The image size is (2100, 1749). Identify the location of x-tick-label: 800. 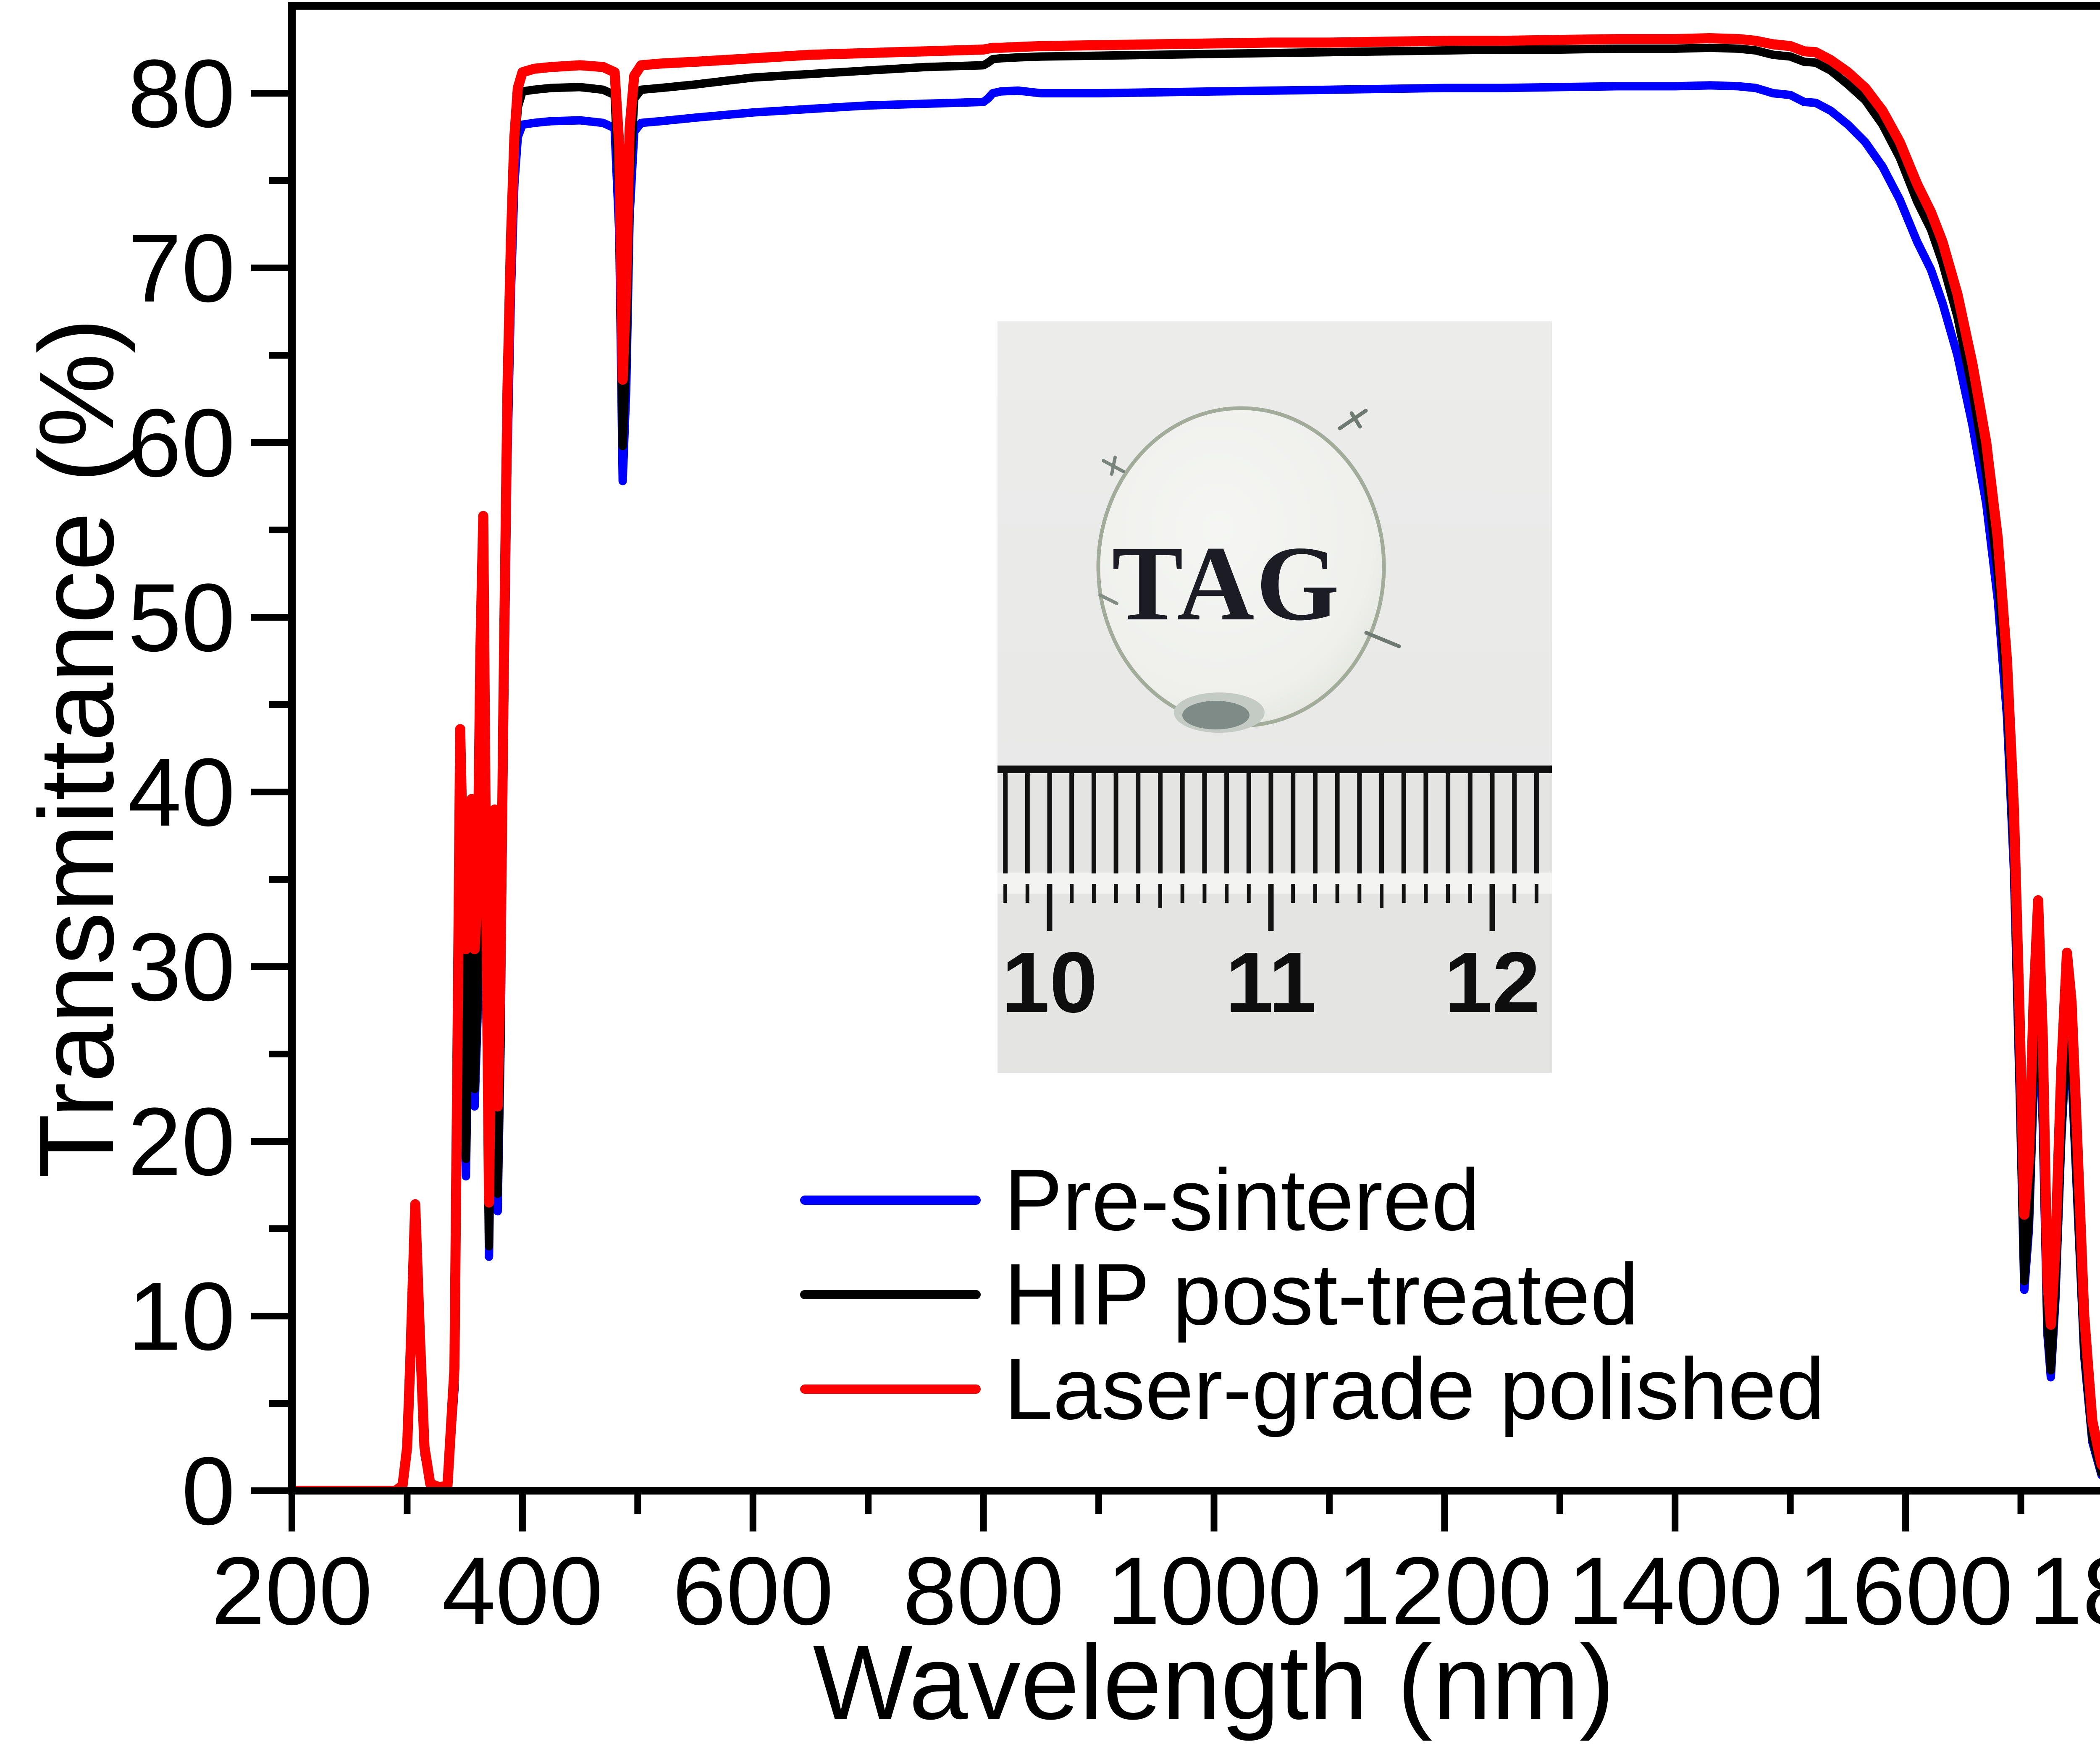
(983, 1591).